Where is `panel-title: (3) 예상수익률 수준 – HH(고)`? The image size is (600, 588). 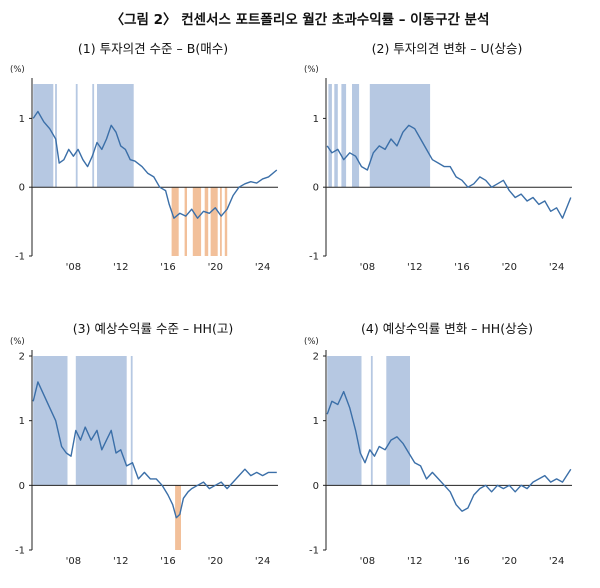 panel-title: (3) 예상수익률 수준 – HH(고) is located at coordinates (153, 328).